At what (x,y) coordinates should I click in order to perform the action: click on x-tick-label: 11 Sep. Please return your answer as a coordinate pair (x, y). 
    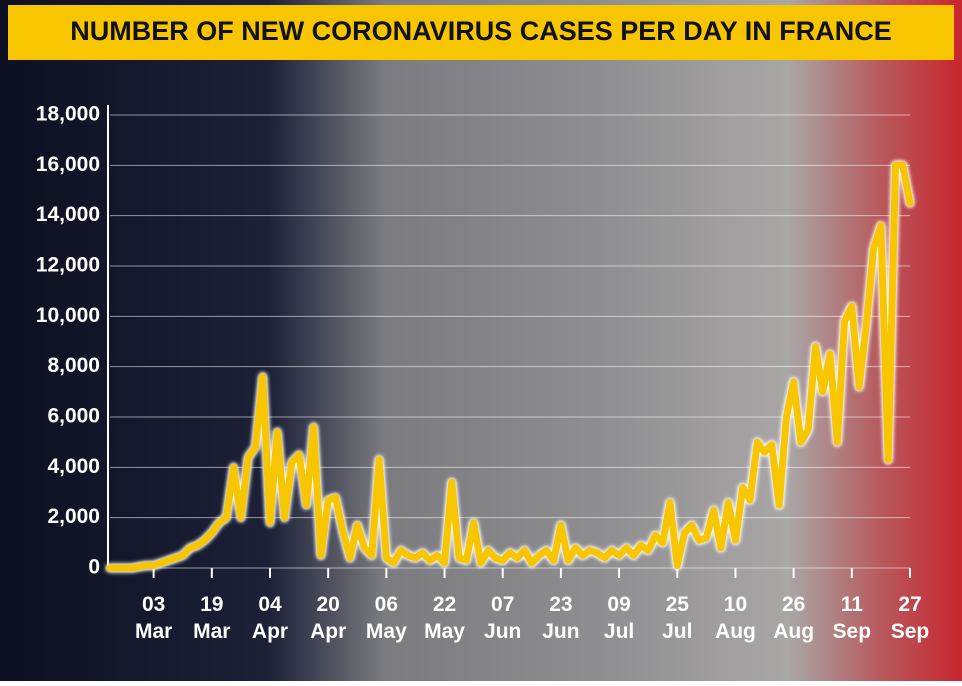
    Looking at the image, I should click on (852, 618).